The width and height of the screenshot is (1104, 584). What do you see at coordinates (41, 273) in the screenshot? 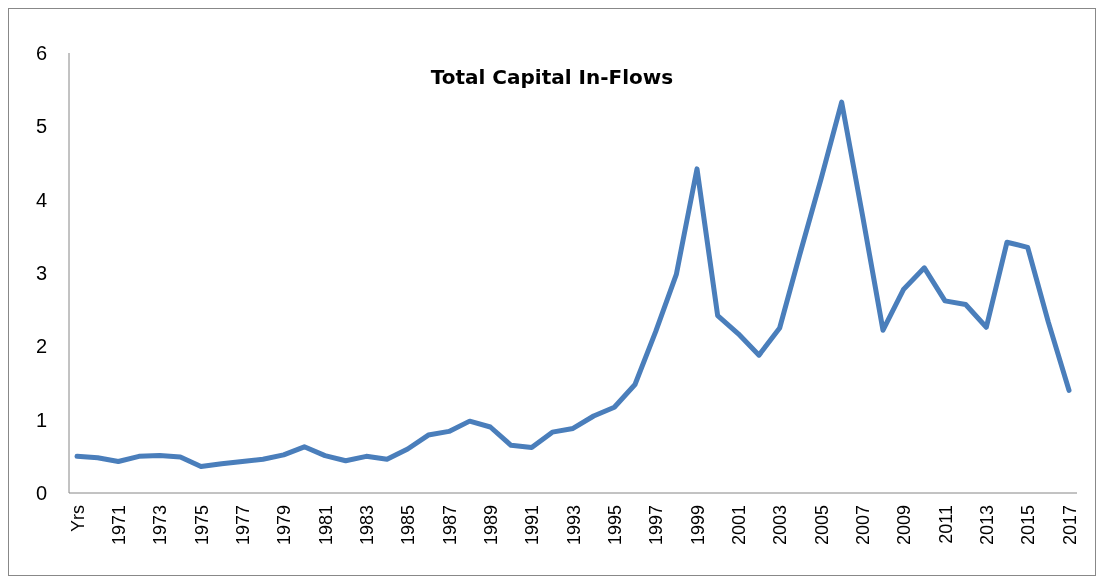
I see `y-tick-label: 3` at bounding box center [41, 273].